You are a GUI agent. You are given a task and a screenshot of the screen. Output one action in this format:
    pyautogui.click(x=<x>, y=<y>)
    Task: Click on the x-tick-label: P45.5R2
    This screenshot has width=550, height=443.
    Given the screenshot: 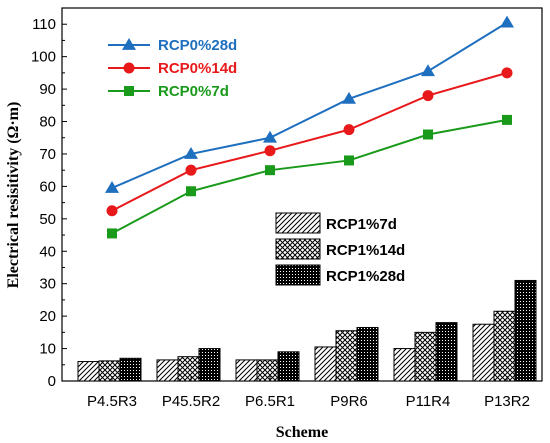 What is the action you would take?
    pyautogui.click(x=191, y=401)
    